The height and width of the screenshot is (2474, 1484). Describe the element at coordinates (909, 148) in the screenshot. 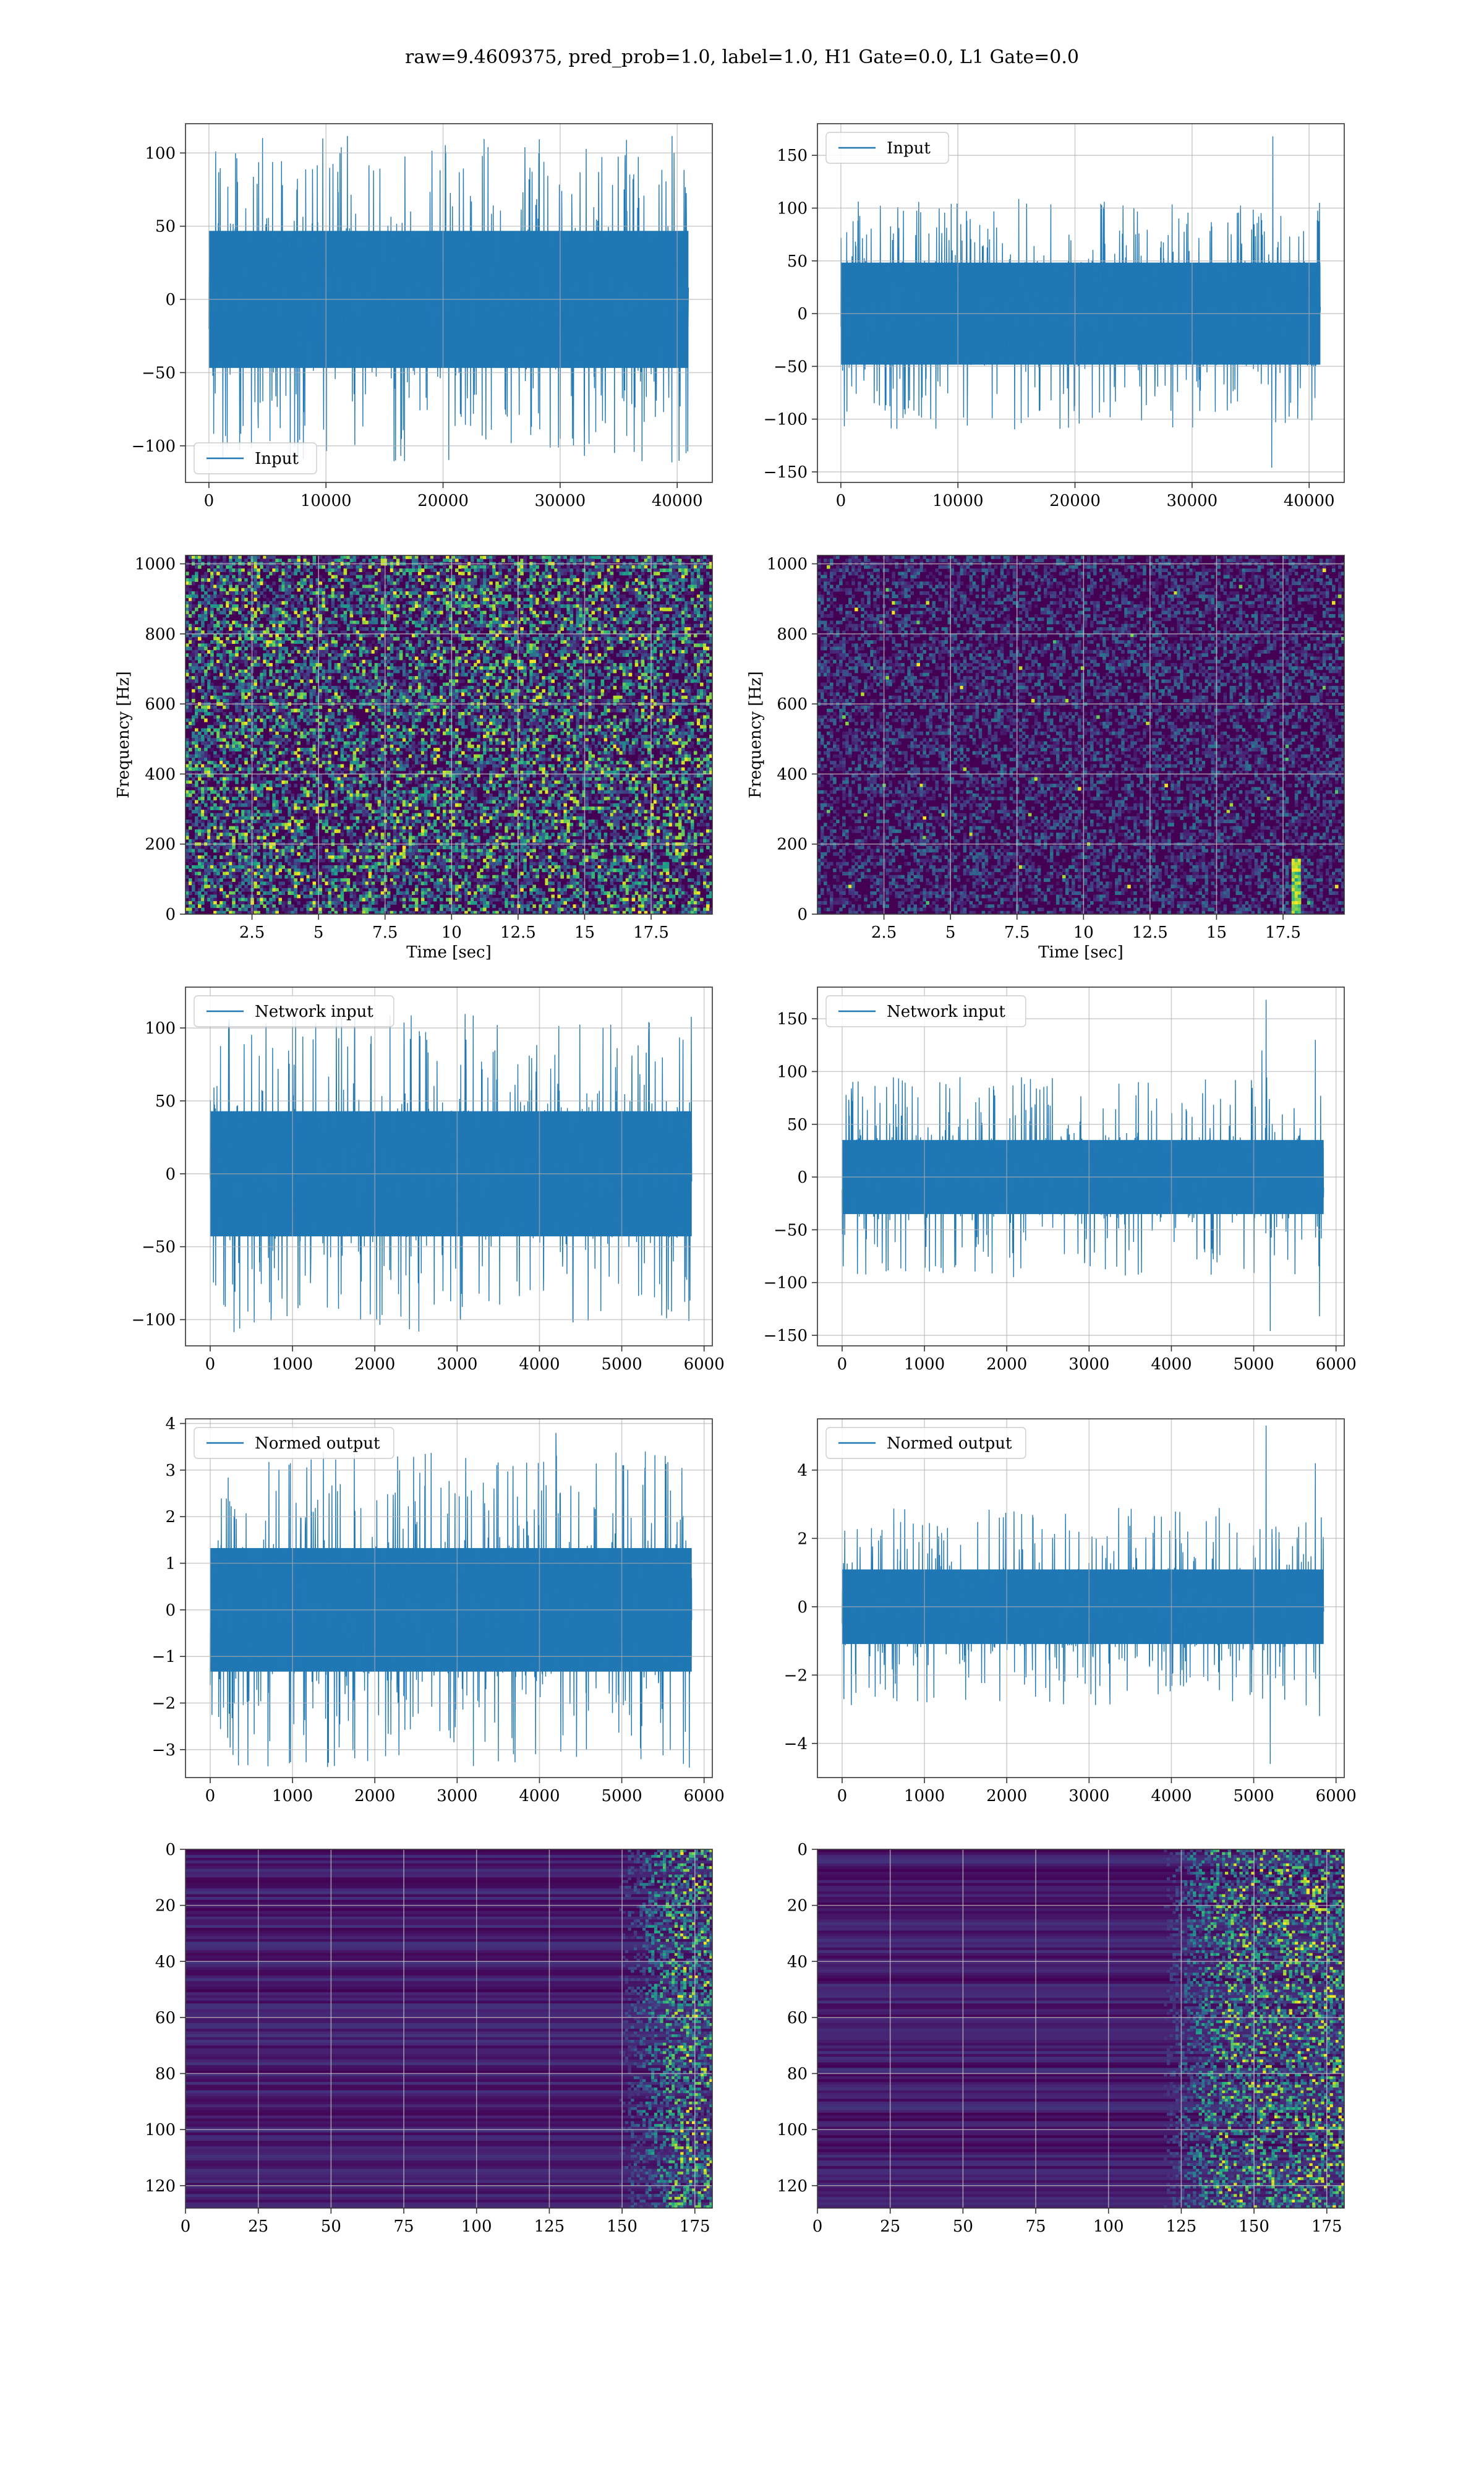

I see `legend-label: Input` at that location.